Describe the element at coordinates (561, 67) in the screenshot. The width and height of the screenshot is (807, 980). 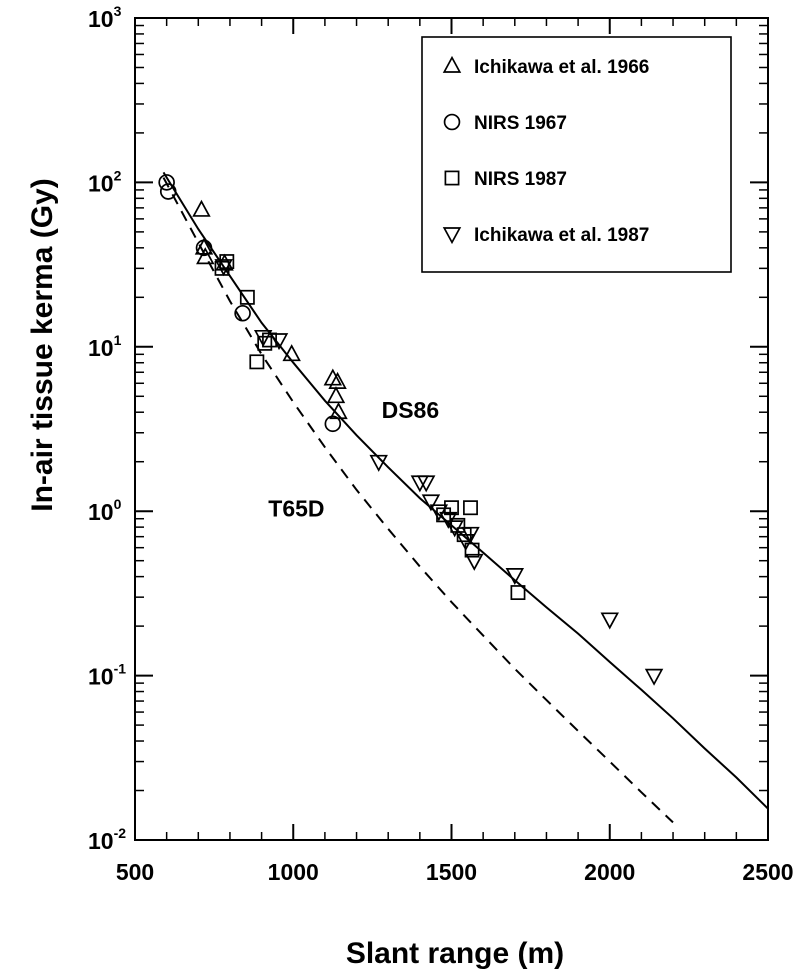
I see `legend-label-1: Ichikawa et al. 1966` at that location.